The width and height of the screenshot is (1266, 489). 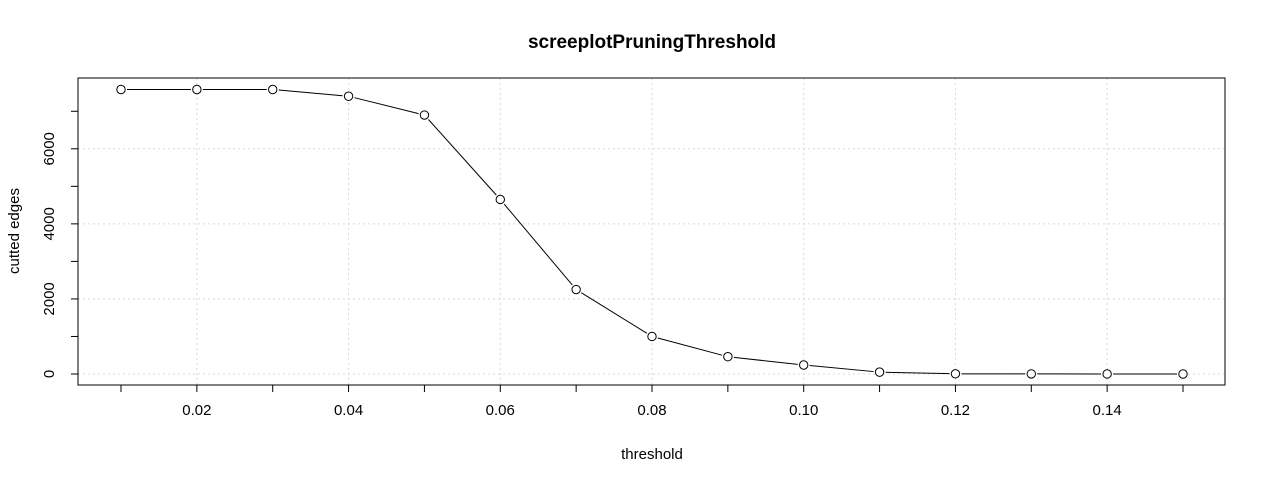 What do you see at coordinates (196, 410) in the screenshot?
I see `x-tick-label: 0.02` at bounding box center [196, 410].